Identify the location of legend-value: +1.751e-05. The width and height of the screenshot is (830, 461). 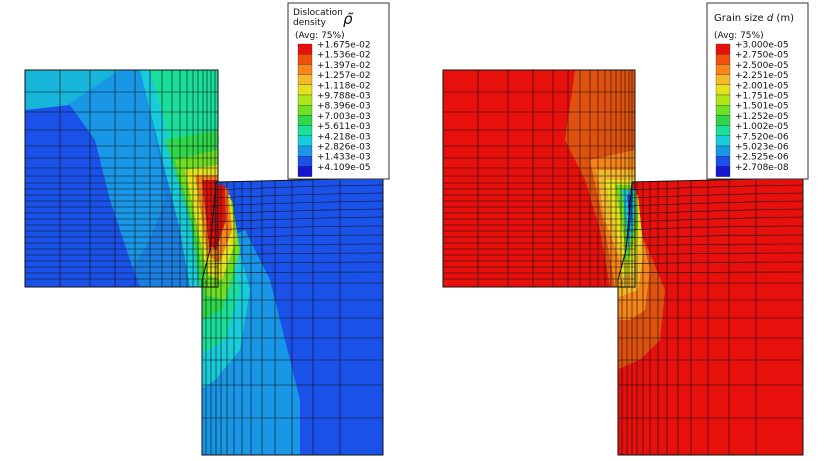
(762, 97).